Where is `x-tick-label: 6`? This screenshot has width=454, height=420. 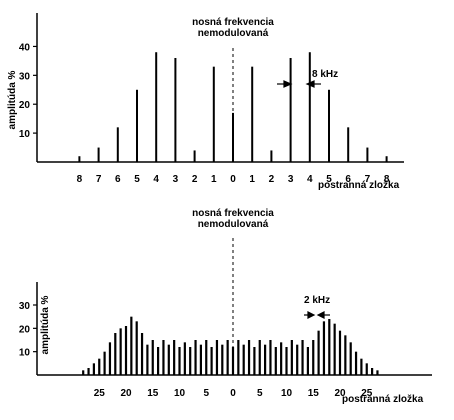 x-tick-label: 6 is located at coordinates (348, 179).